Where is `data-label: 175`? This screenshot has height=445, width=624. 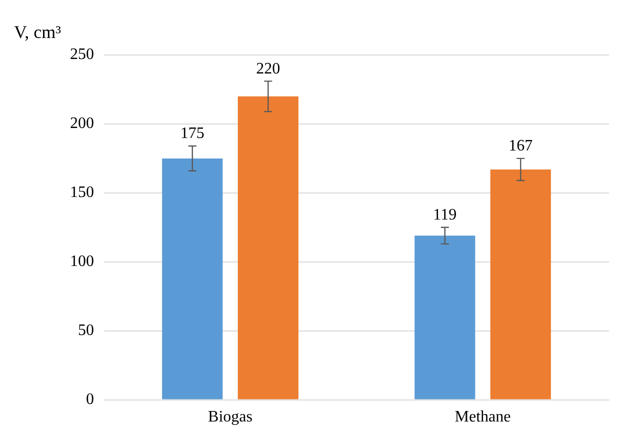 data-label: 175 is located at coordinates (192, 133).